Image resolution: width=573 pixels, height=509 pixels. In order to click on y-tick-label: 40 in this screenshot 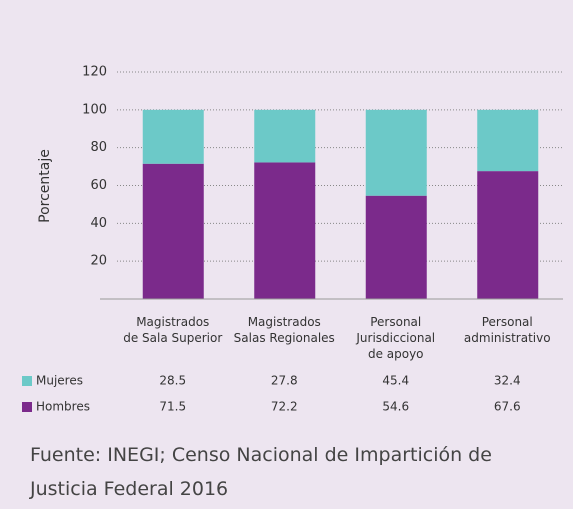, I will do `click(98, 223)`.